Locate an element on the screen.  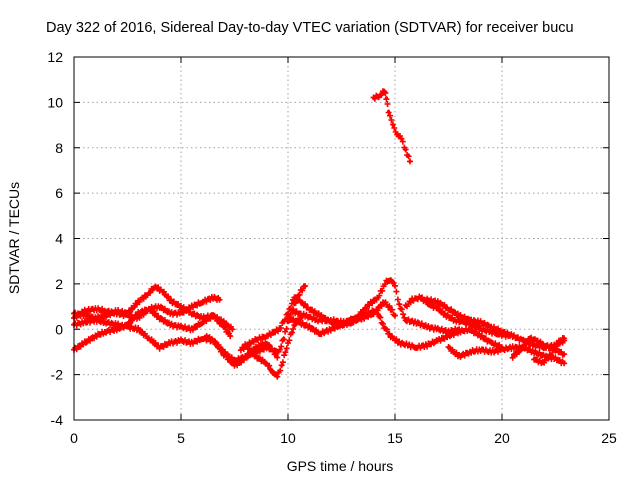
x-axis-label: GPS time / hours is located at coordinates (340, 466).